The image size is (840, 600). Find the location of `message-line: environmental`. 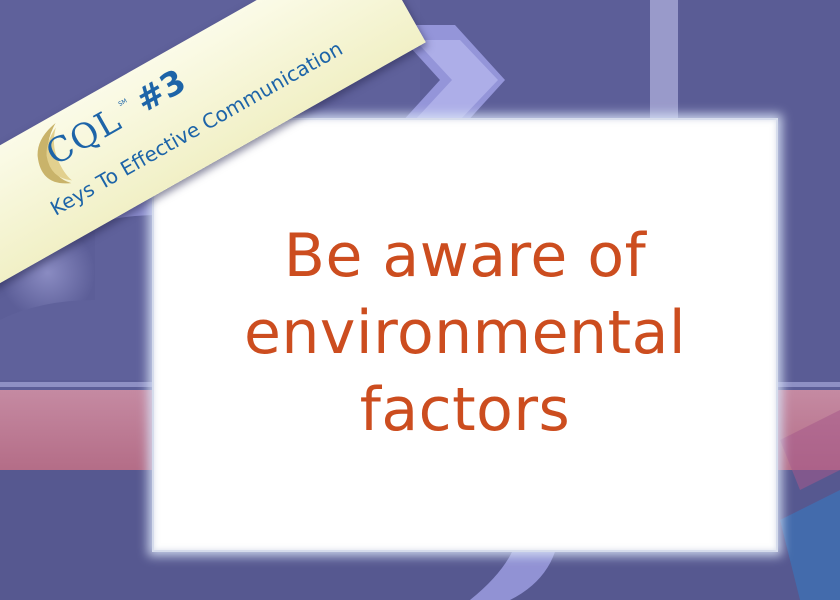

message-line: environmental is located at coordinates (465, 332).